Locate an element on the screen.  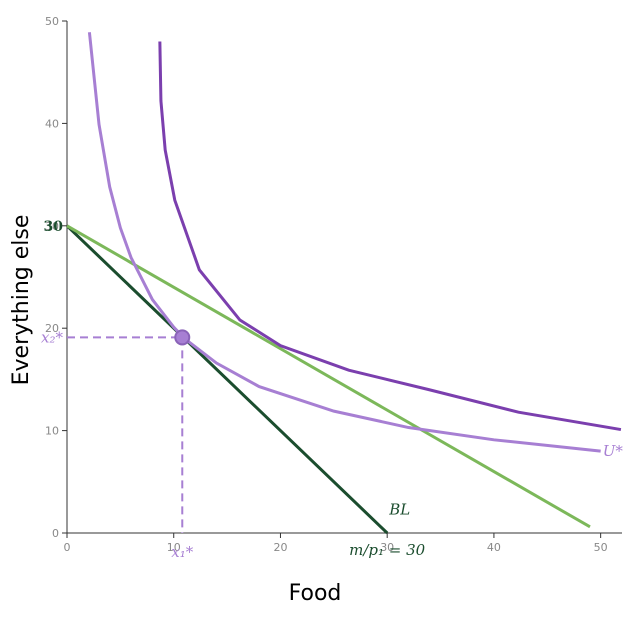
x1-label: x₁* is located at coordinates (182, 552).